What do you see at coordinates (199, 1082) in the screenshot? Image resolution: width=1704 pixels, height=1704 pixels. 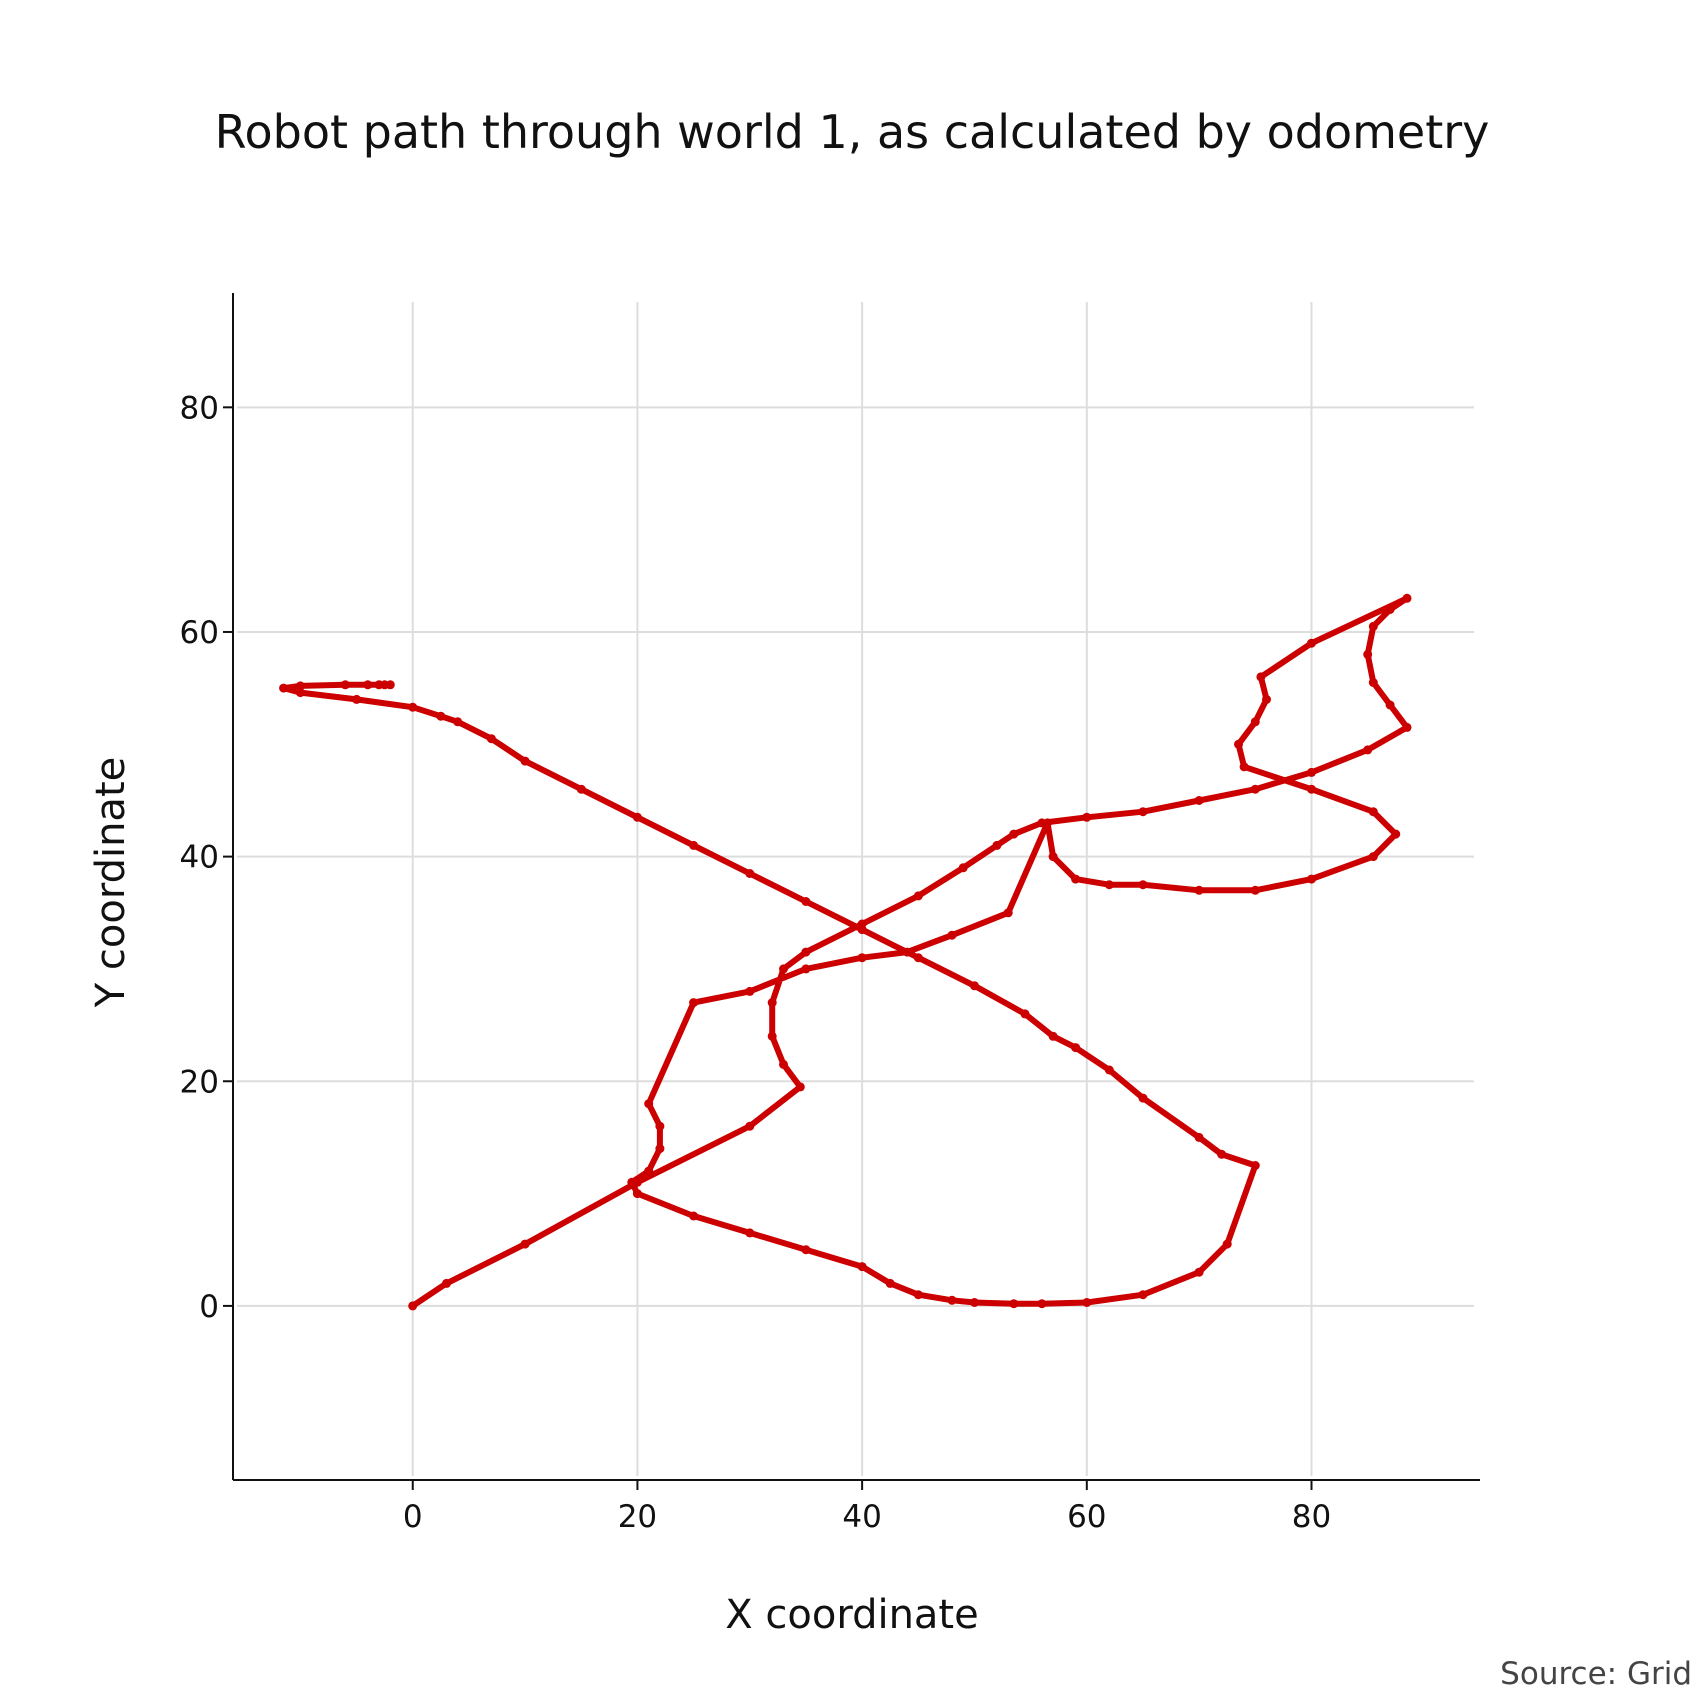 I see `y-tick-label: 20` at bounding box center [199, 1082].